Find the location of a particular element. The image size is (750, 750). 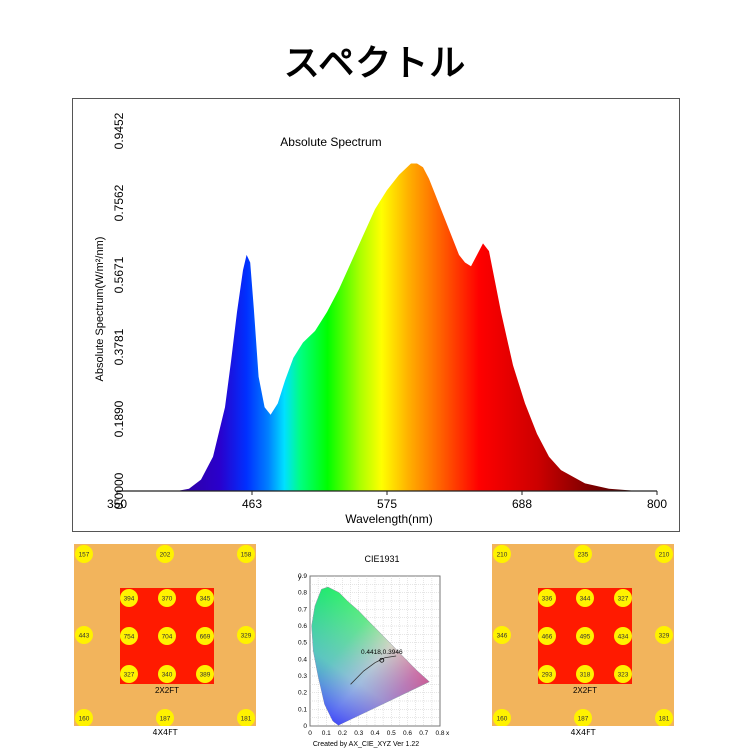

y-tick-label: 0.3781 is located at coordinates (119, 346).